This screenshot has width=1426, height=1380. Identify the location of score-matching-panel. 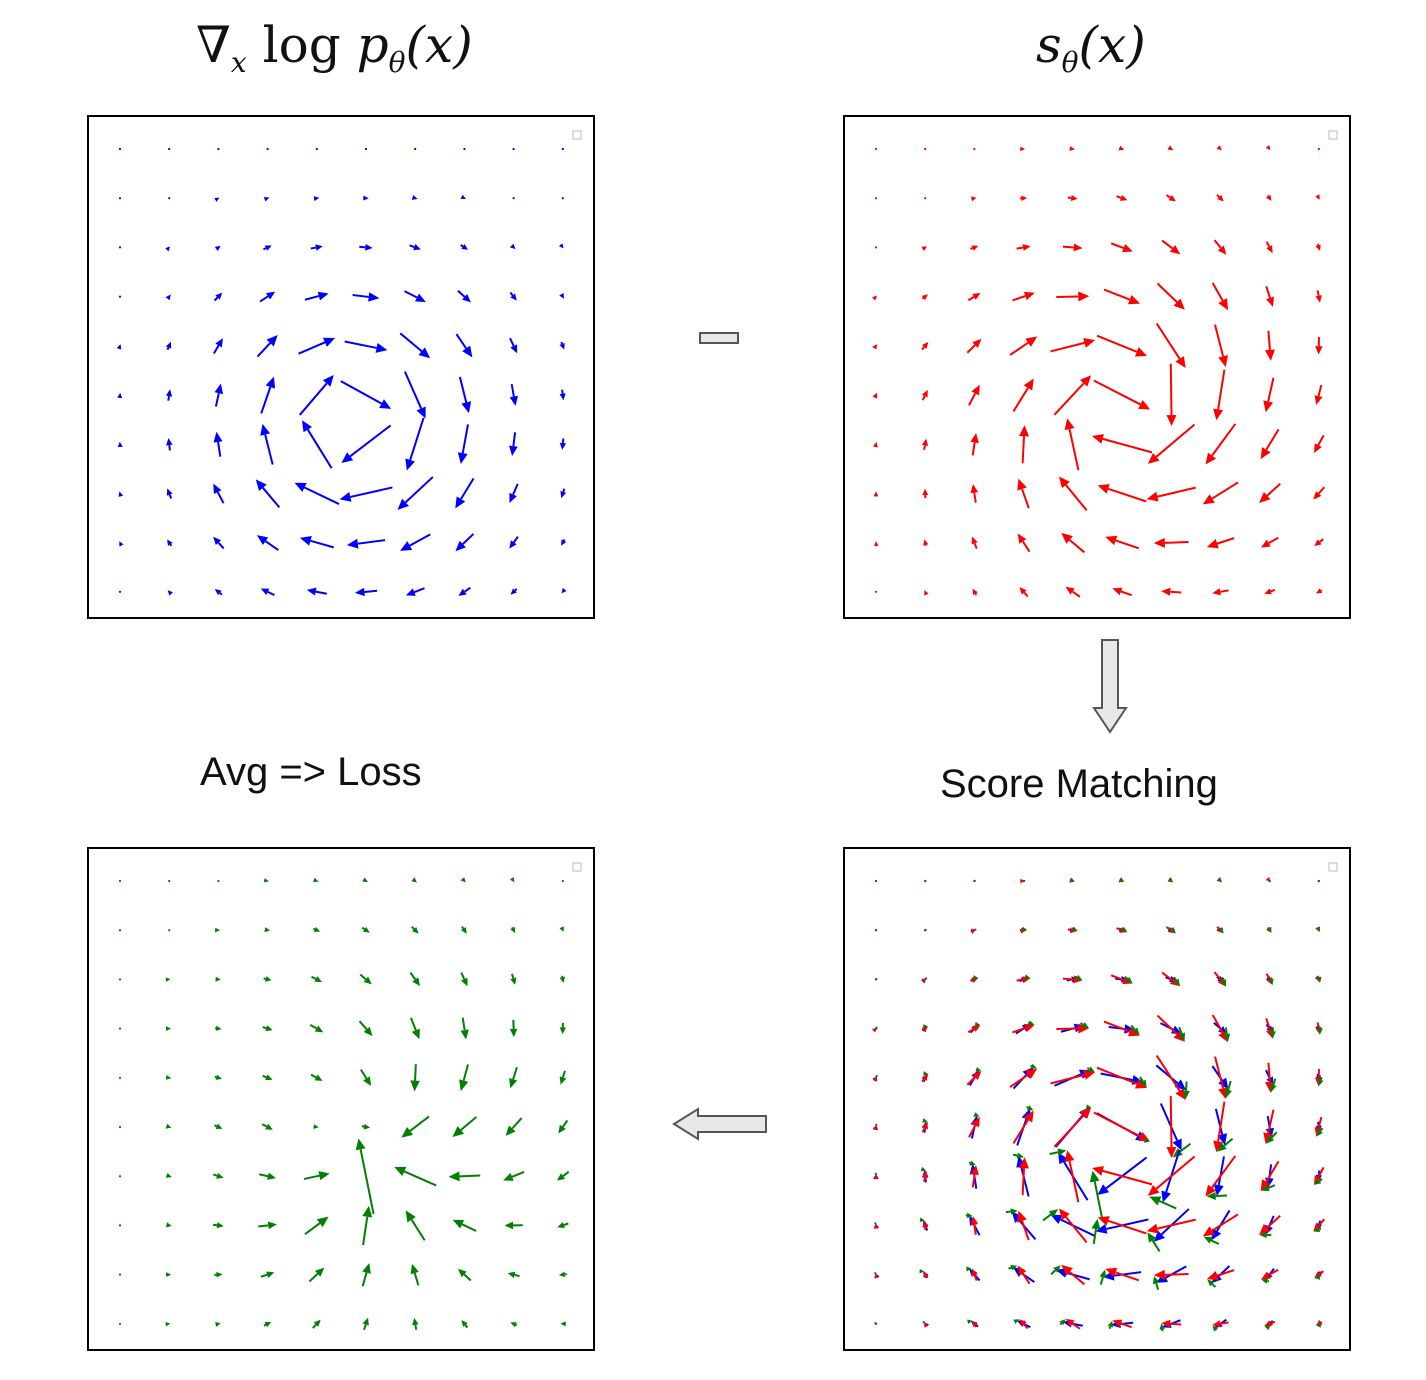
(1097, 1099).